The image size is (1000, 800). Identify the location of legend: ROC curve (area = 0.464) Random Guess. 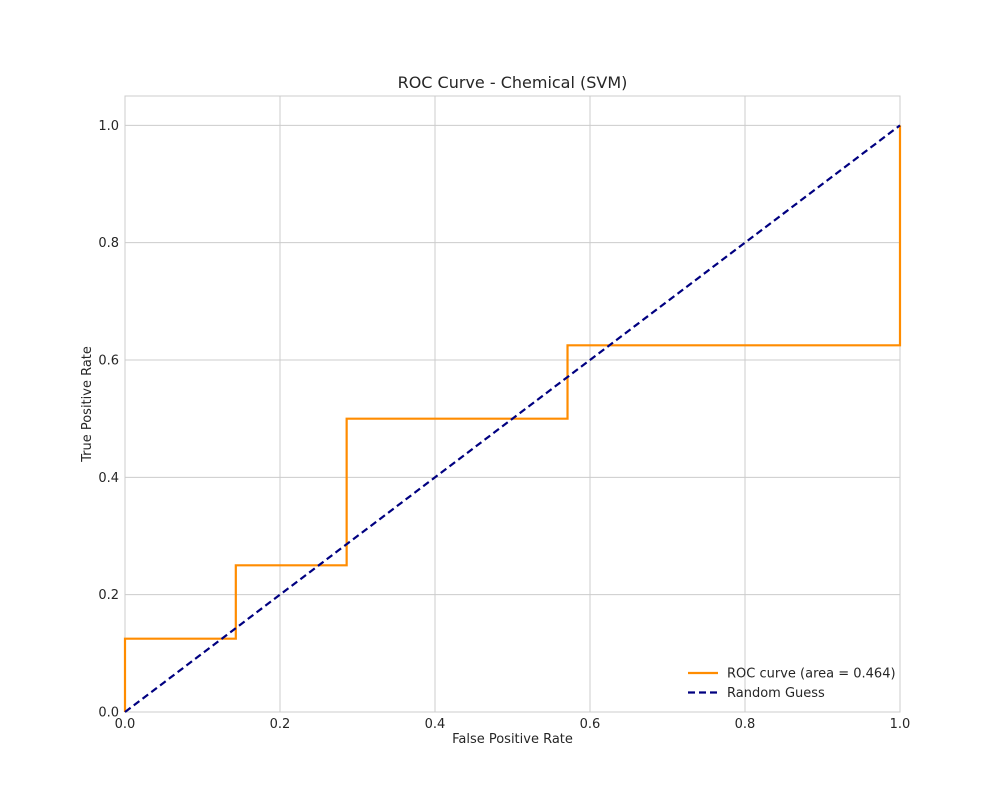
(792, 684).